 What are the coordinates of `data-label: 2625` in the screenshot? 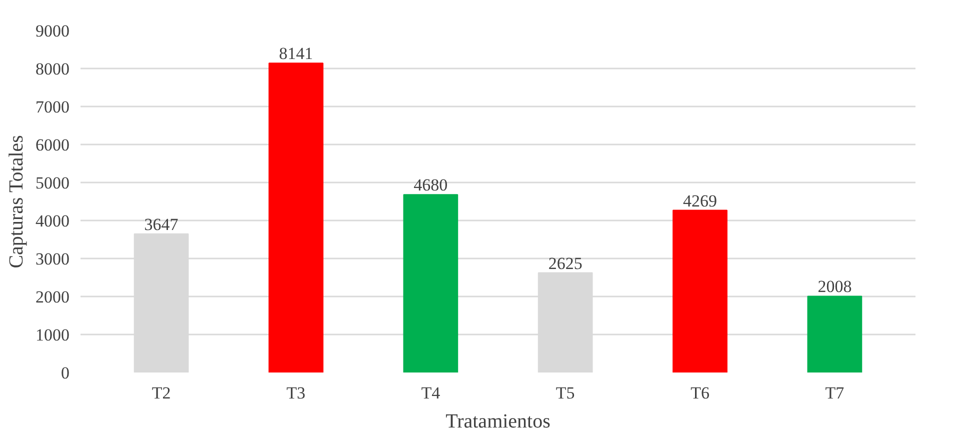 It's located at (565, 263).